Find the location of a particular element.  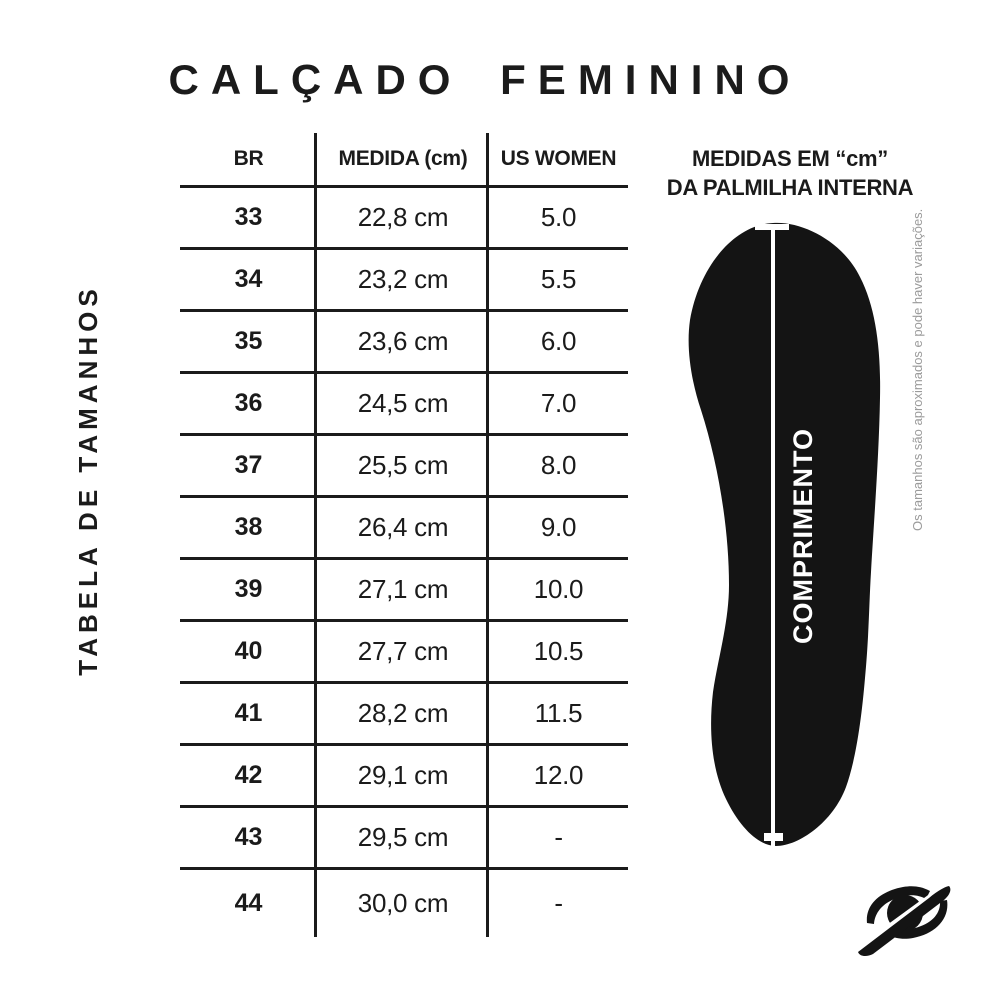

table-row: 44 30,0 cm - is located at coordinates (404, 903).